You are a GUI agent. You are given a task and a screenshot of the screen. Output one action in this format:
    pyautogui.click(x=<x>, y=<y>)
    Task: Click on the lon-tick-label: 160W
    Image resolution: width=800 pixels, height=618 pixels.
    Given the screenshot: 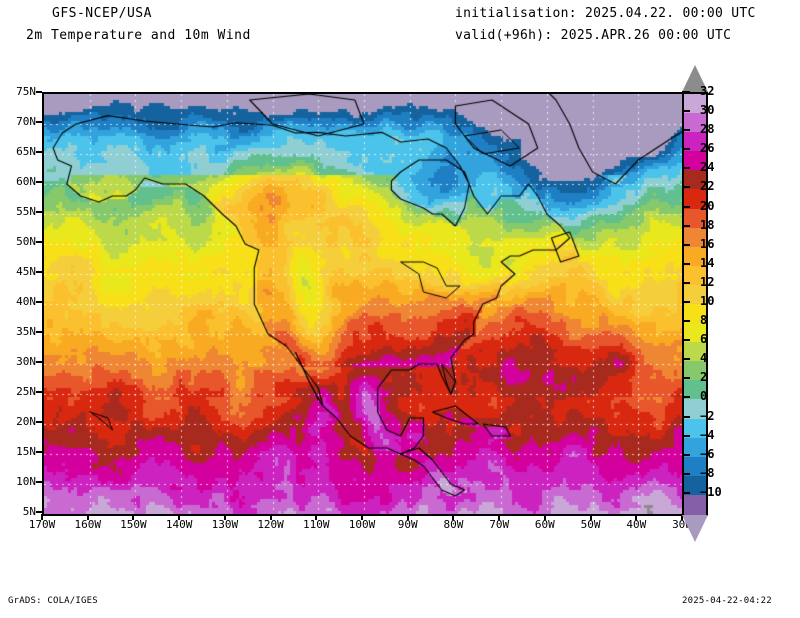 What is the action you would take?
    pyautogui.click(x=87, y=524)
    